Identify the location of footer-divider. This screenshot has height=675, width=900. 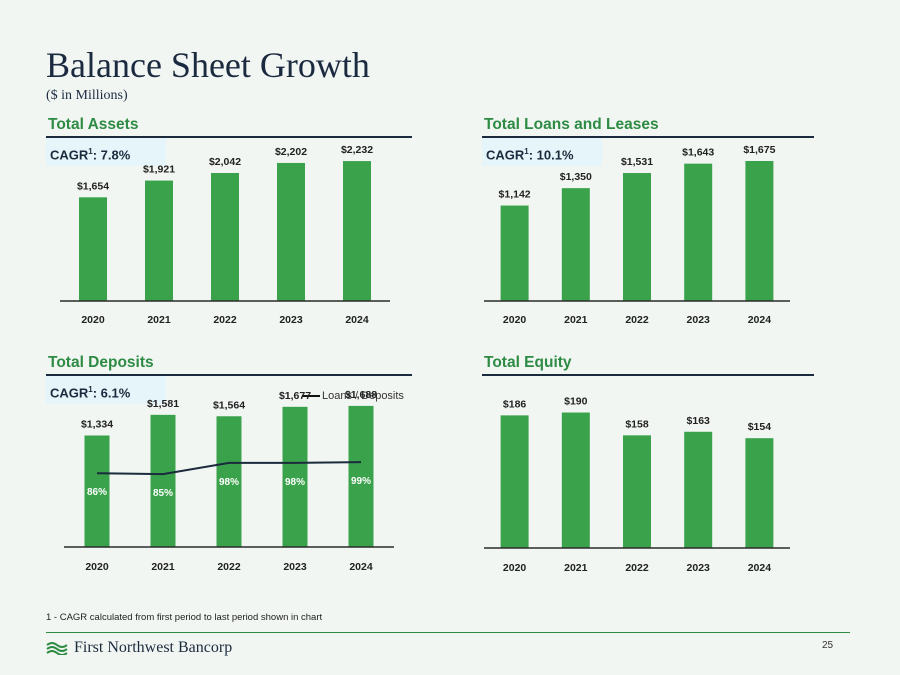
(448, 632).